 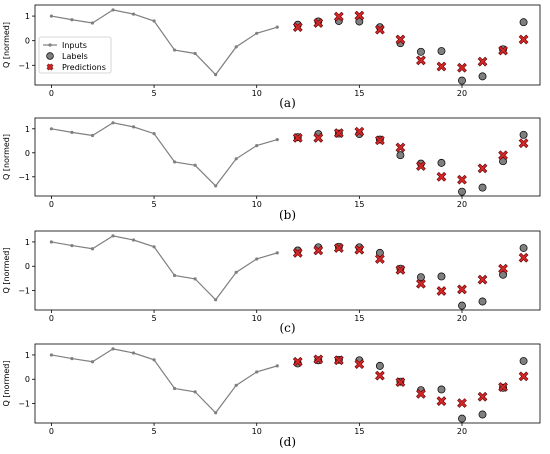 What do you see at coordinates (287, 328) in the screenshot?
I see `panel-label: (c)` at bounding box center [287, 328].